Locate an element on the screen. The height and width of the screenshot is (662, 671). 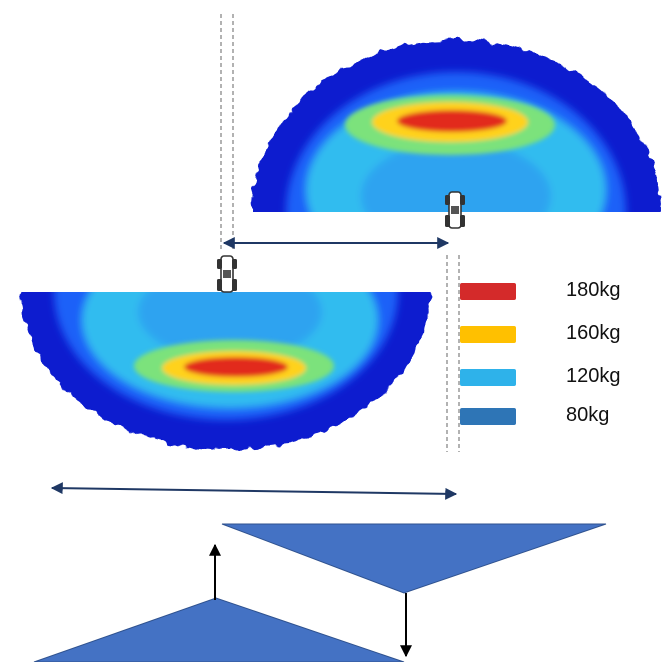
spread-pattern-bottom is located at coordinates (226, 371).